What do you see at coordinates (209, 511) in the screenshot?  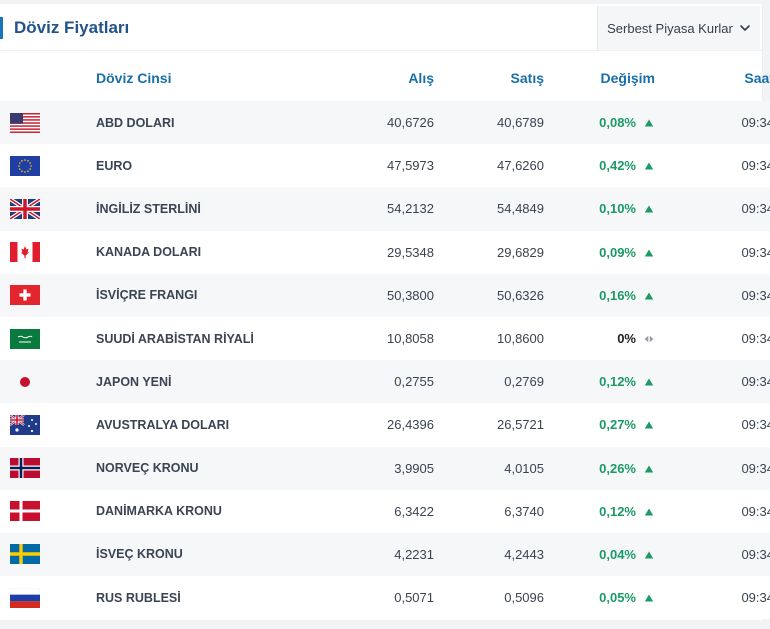 I see `currency-name: DANİMARKA KRONU` at bounding box center [209, 511].